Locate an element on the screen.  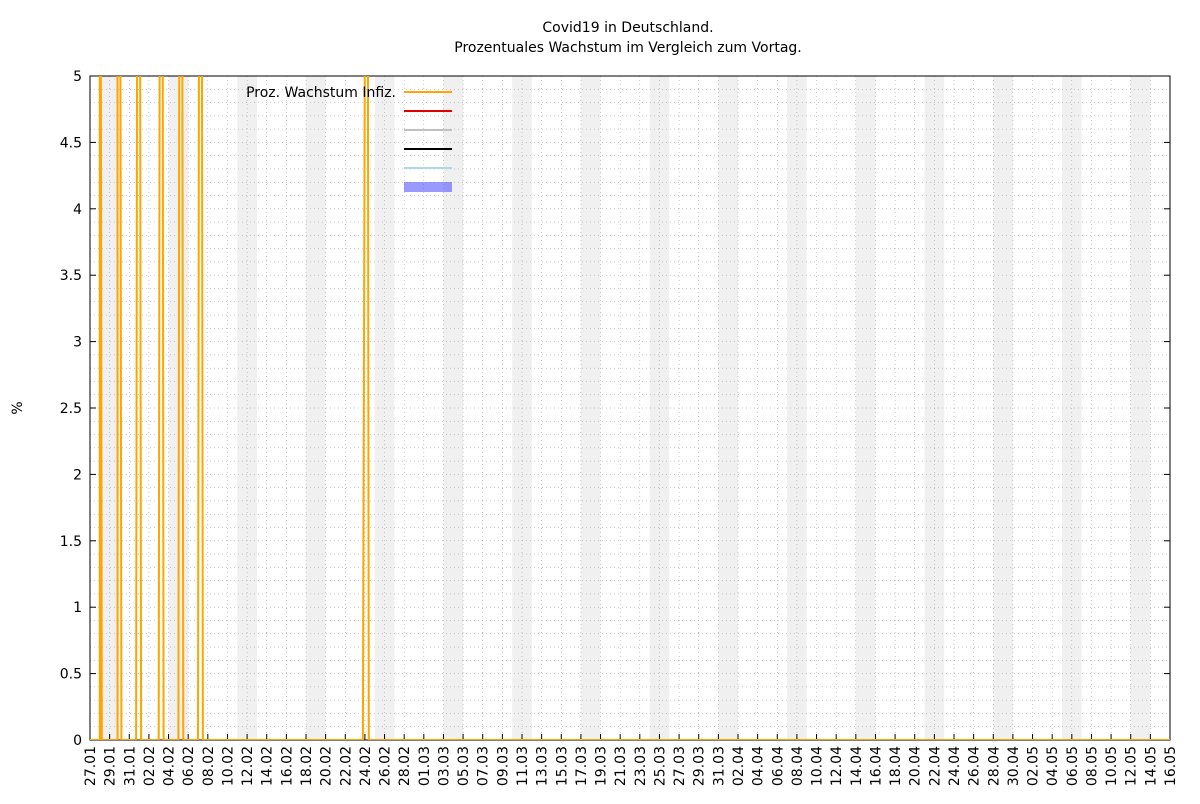
x-tick-label: 18.02 is located at coordinates (307, 766).